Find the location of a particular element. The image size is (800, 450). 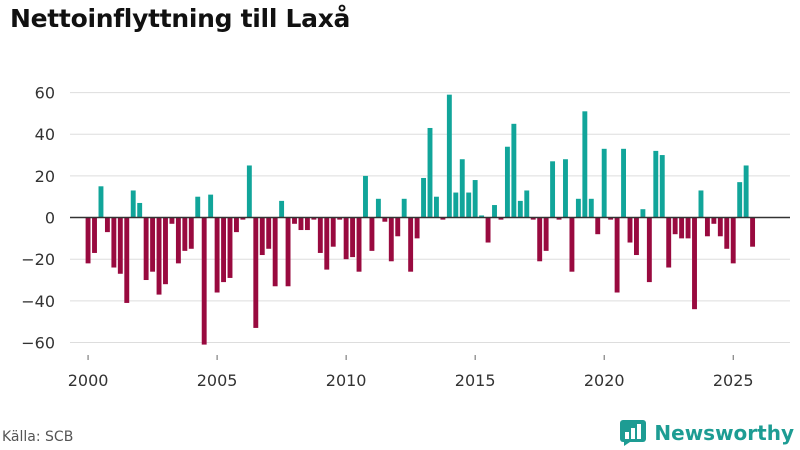

brand-logo: Newsworthy is located at coordinates (707, 433).